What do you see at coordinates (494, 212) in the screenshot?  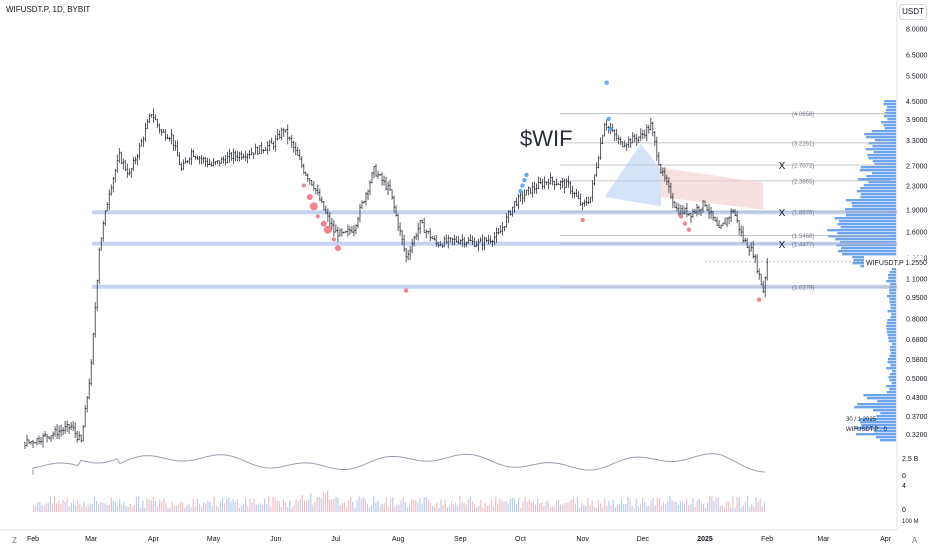 I see `support-zone` at bounding box center [494, 212].